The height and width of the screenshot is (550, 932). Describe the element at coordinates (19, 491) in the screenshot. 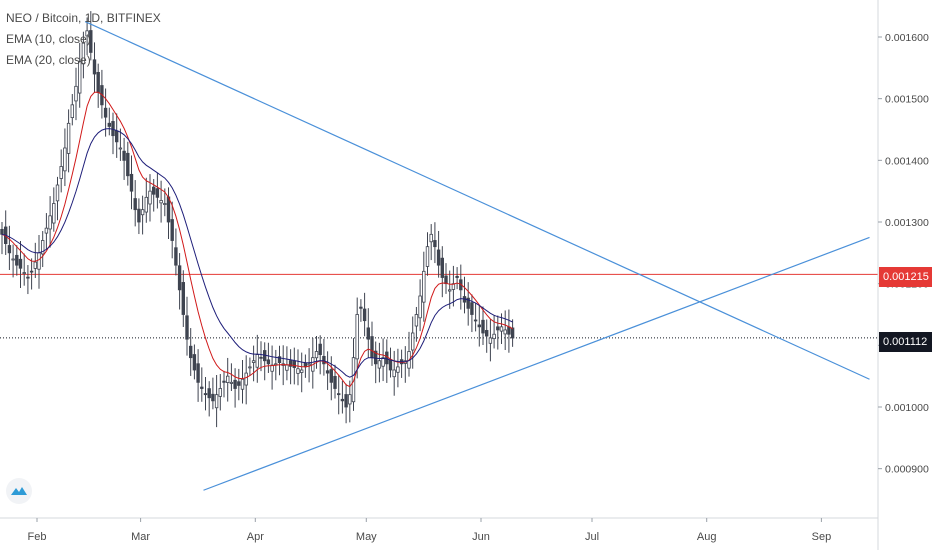

I see `tradingview-logo-icon` at that location.